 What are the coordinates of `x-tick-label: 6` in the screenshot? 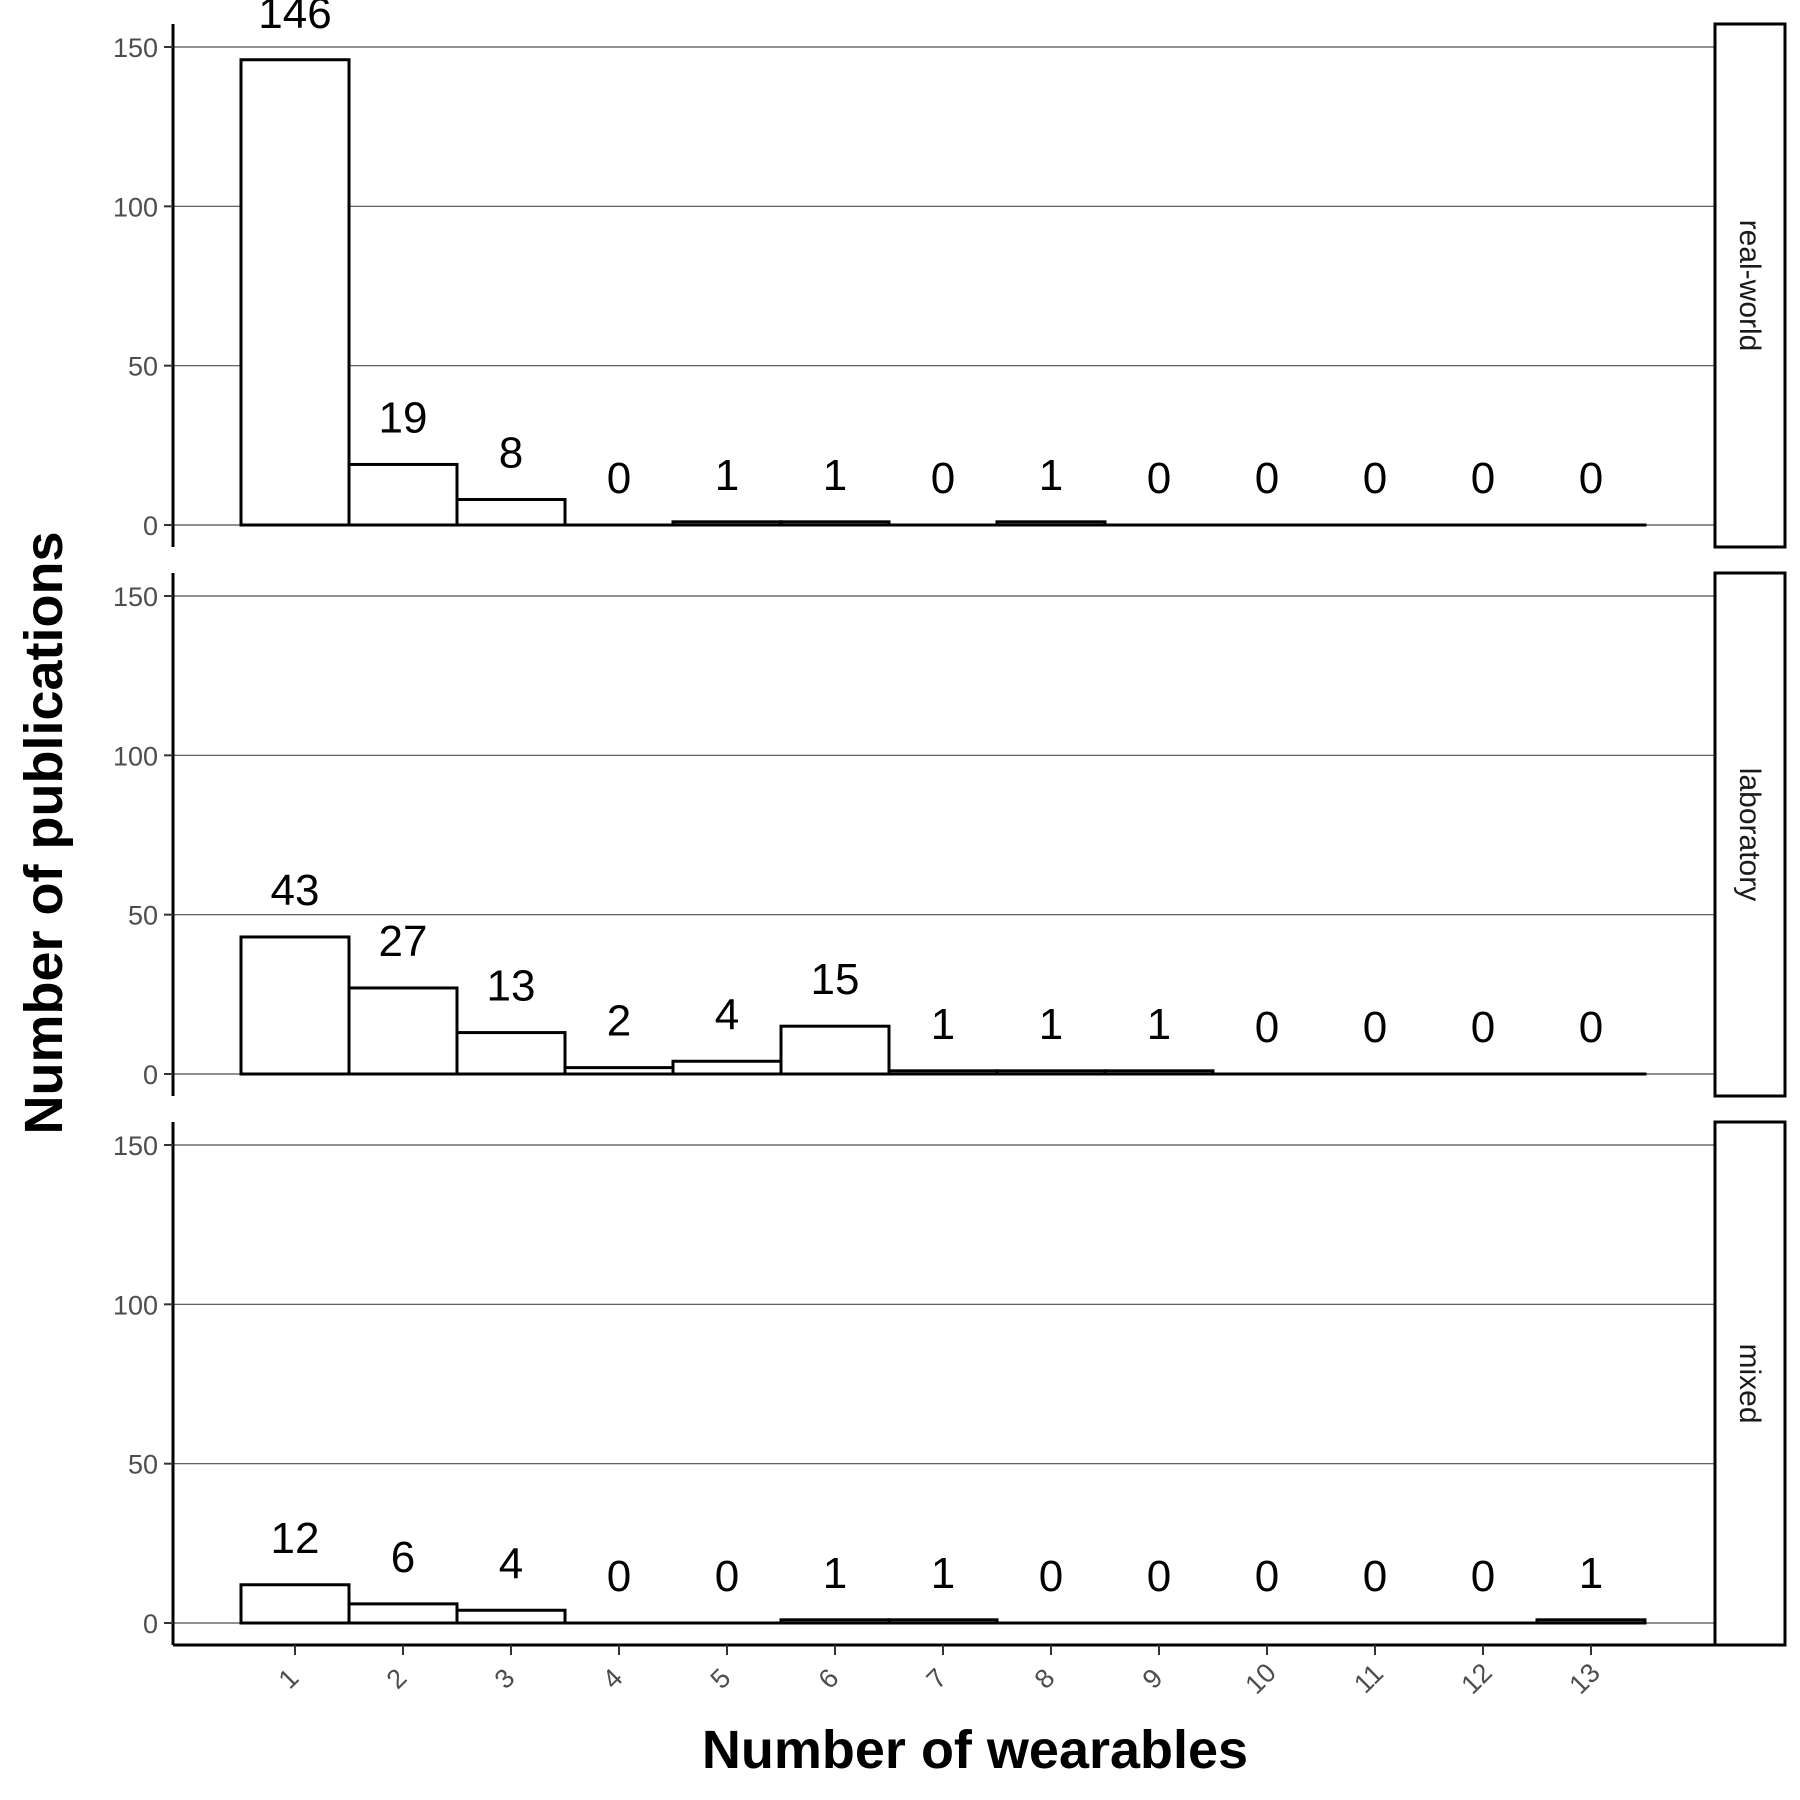 It's located at (829, 1679).